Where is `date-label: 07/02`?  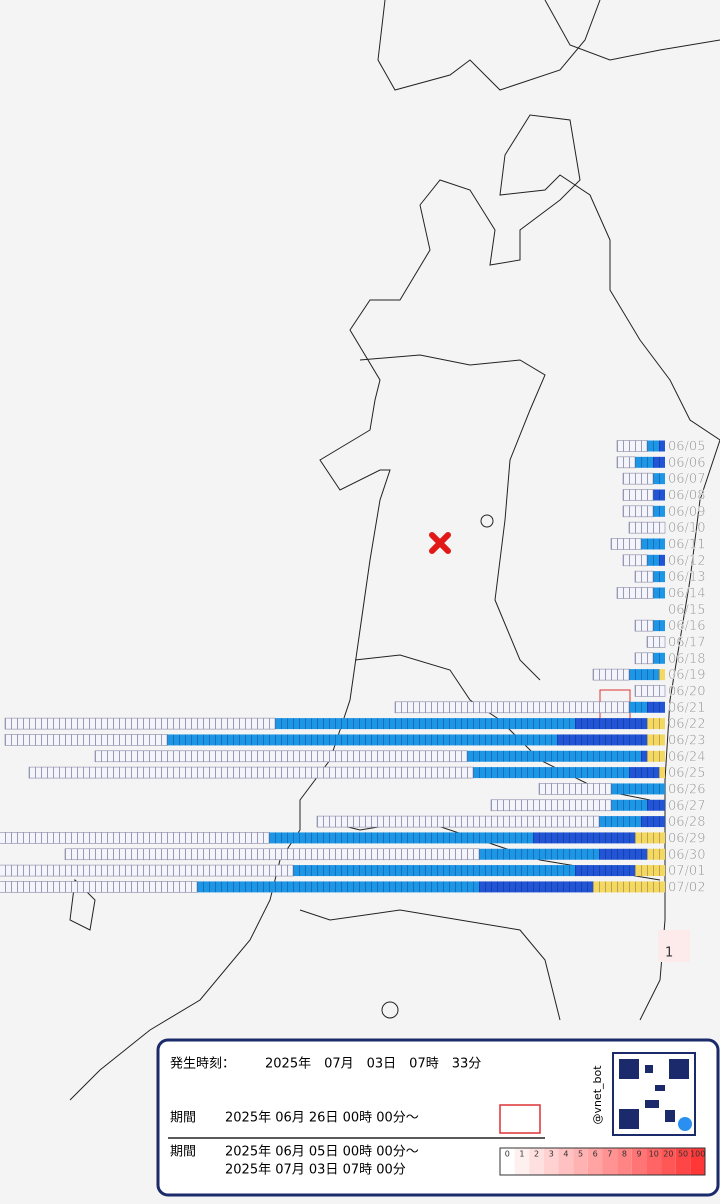 date-label: 07/02 is located at coordinates (686, 887).